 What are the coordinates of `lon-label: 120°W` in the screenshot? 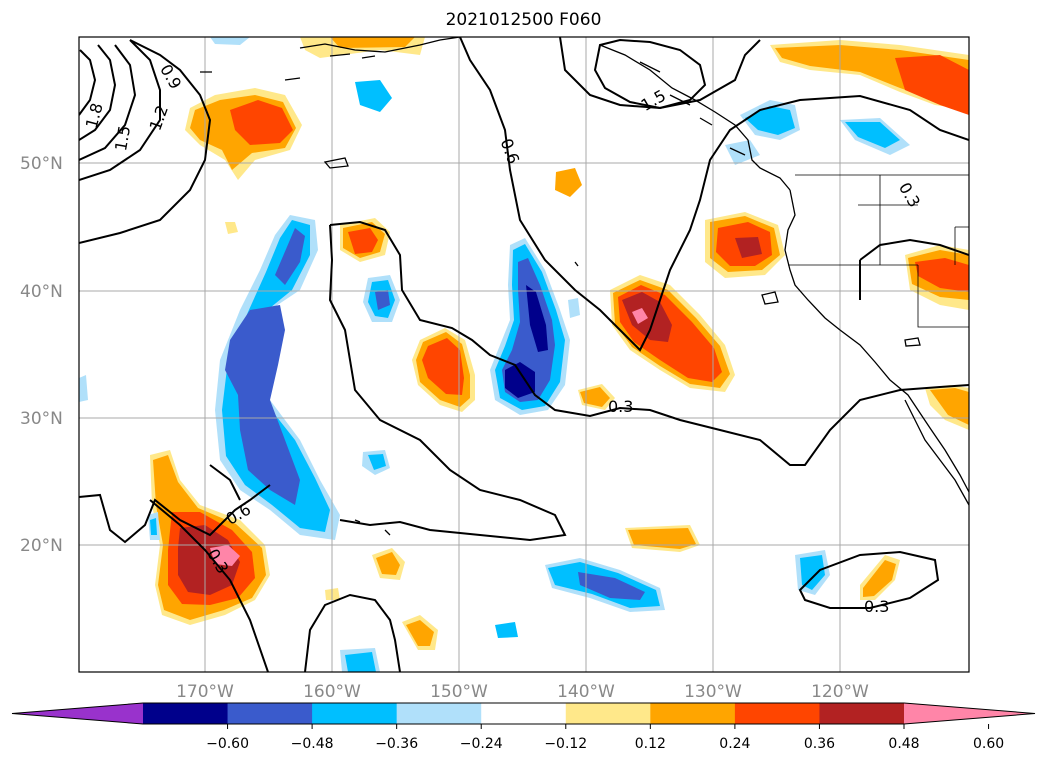 It's located at (840, 692).